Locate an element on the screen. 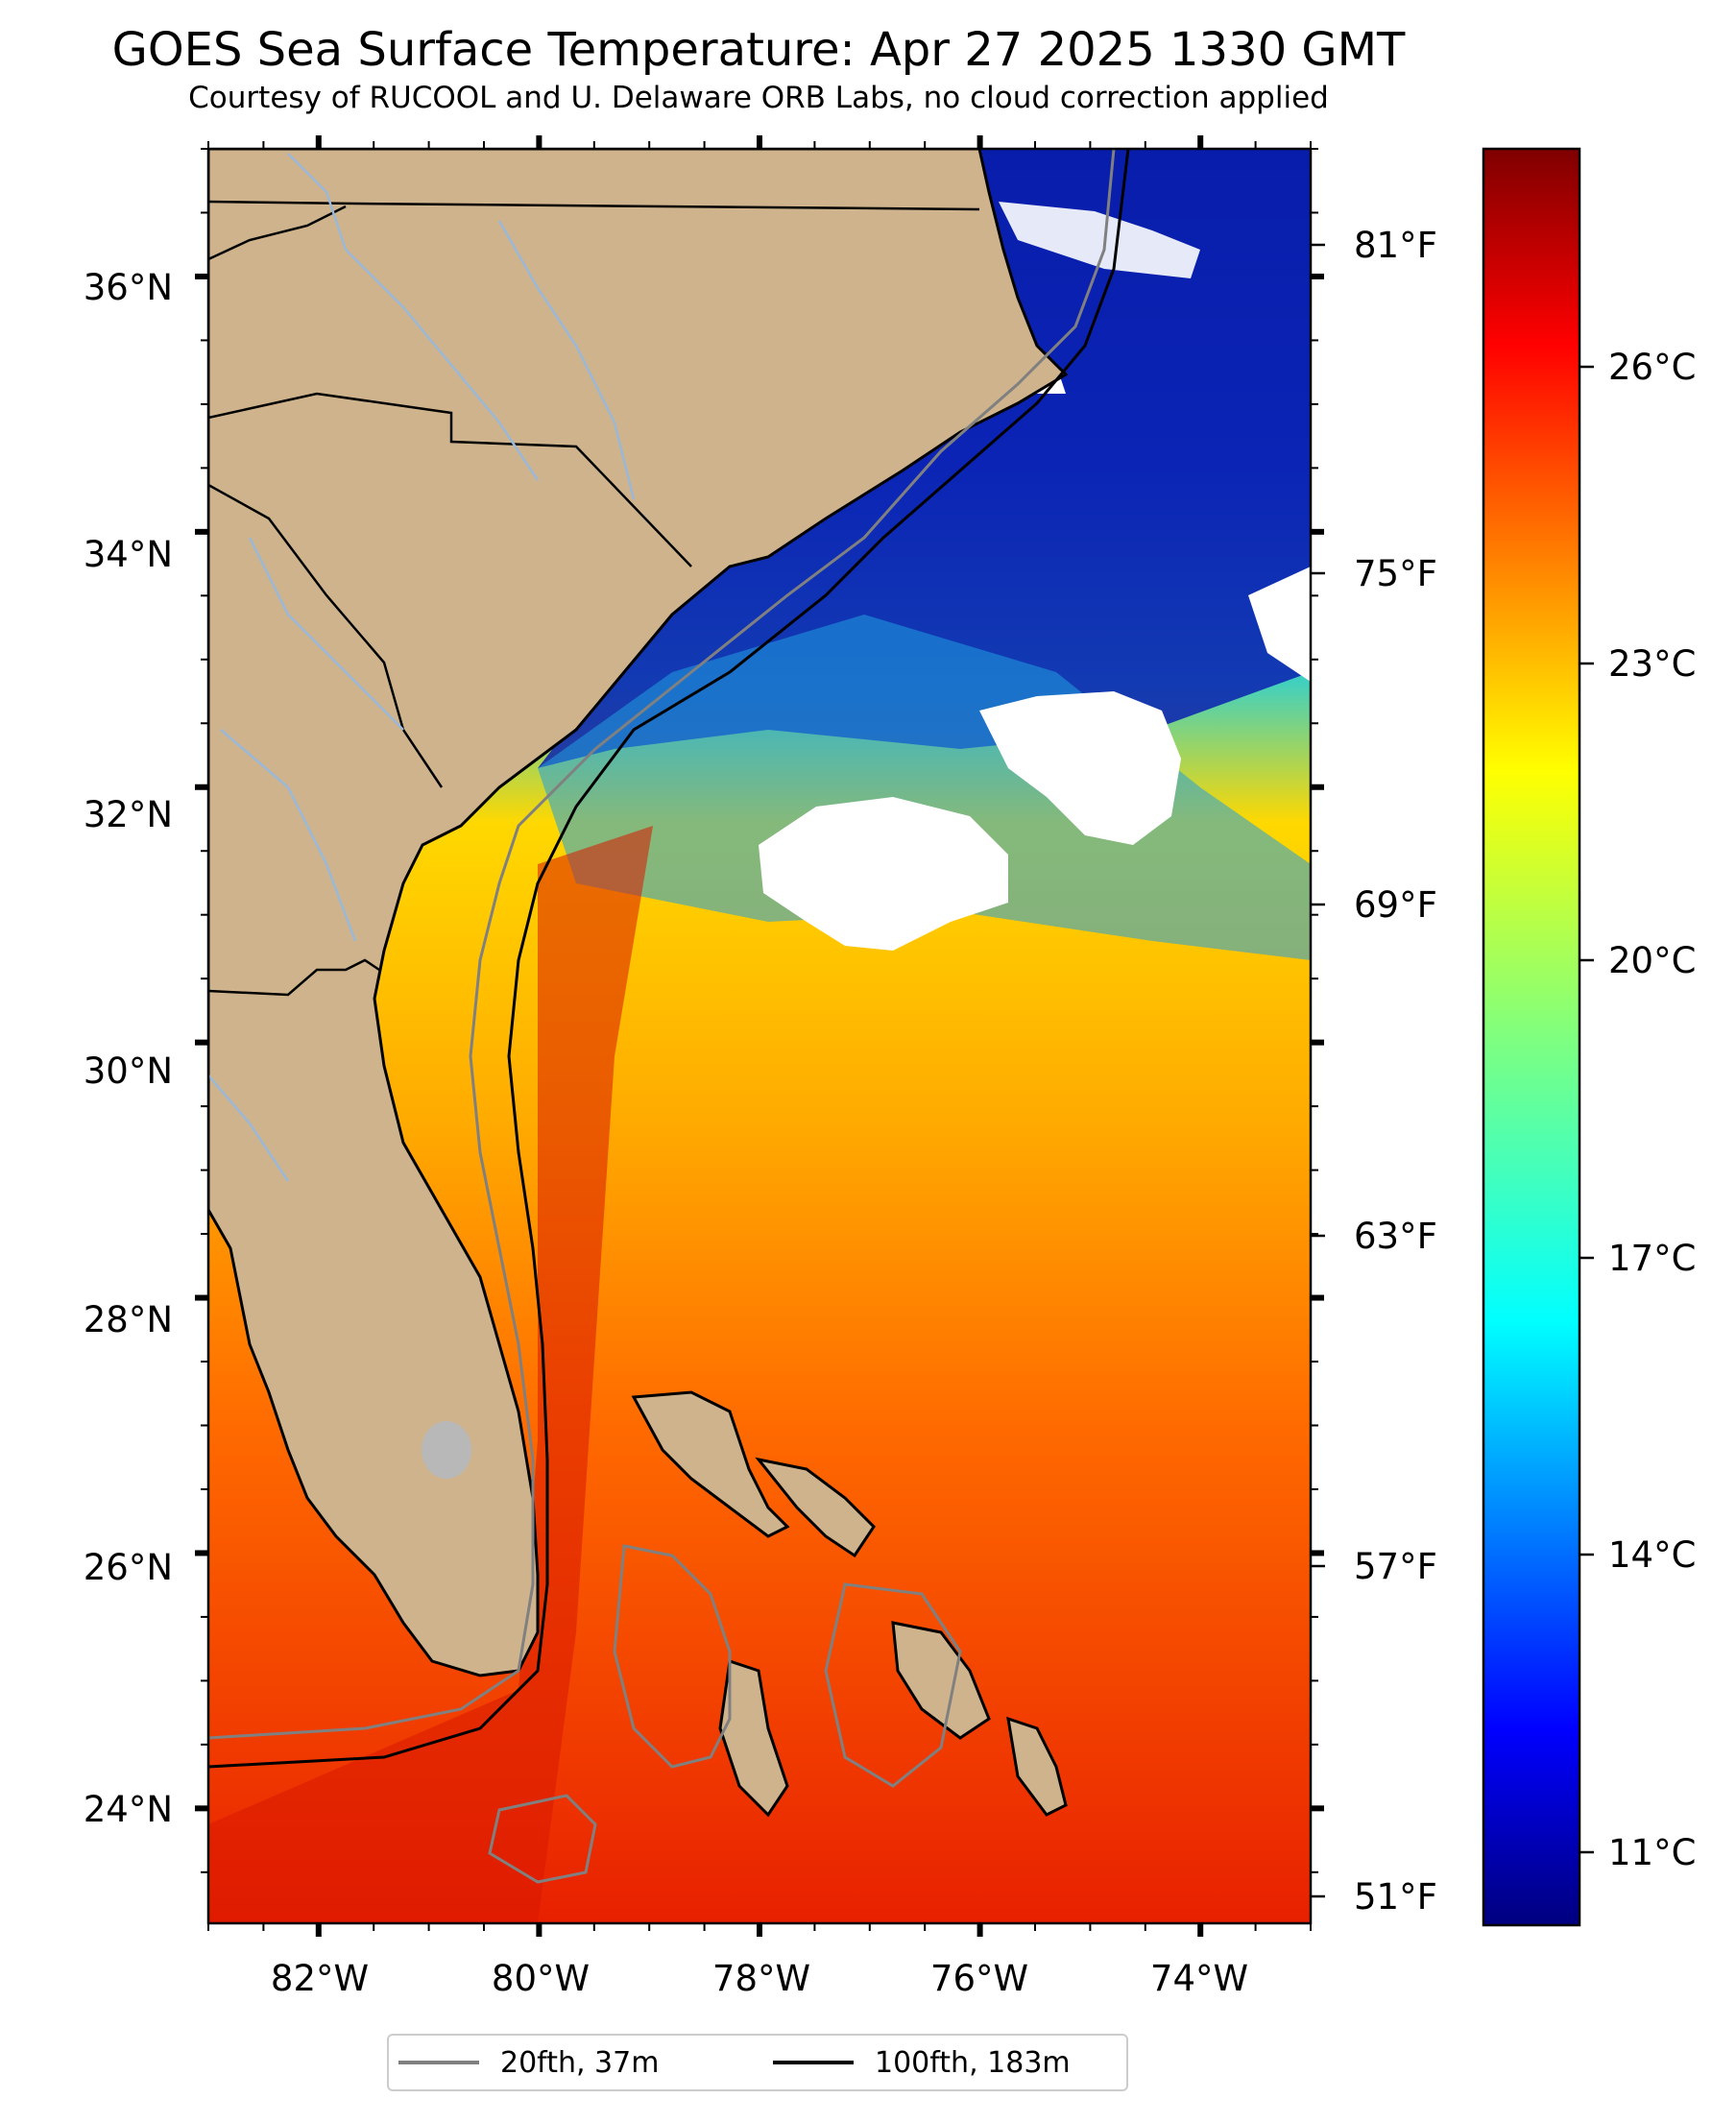  gulf-stream-core is located at coordinates (430, 1374).